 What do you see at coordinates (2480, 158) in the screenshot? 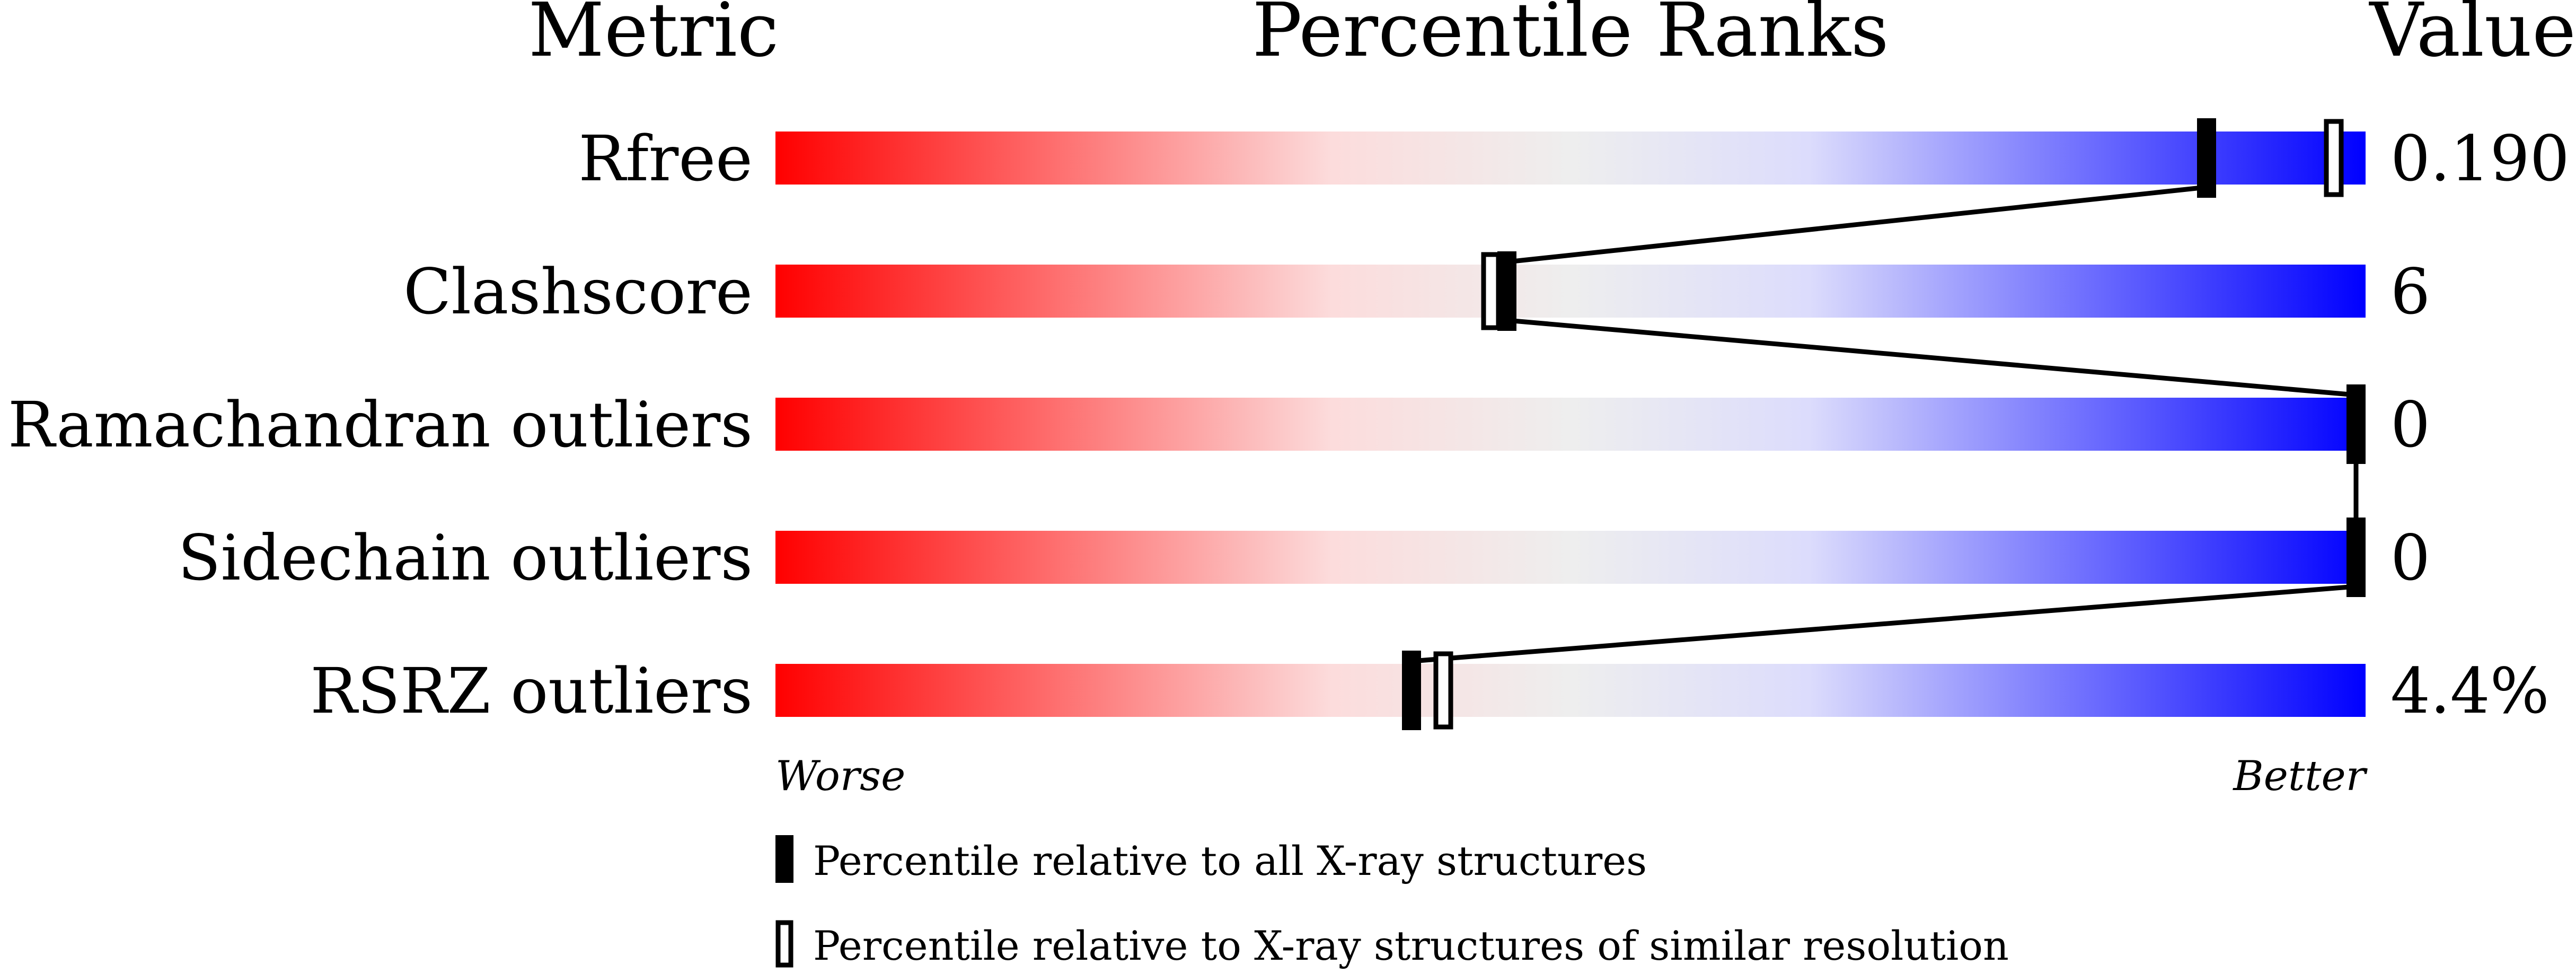
I see `metric-value: 0.190` at bounding box center [2480, 158].